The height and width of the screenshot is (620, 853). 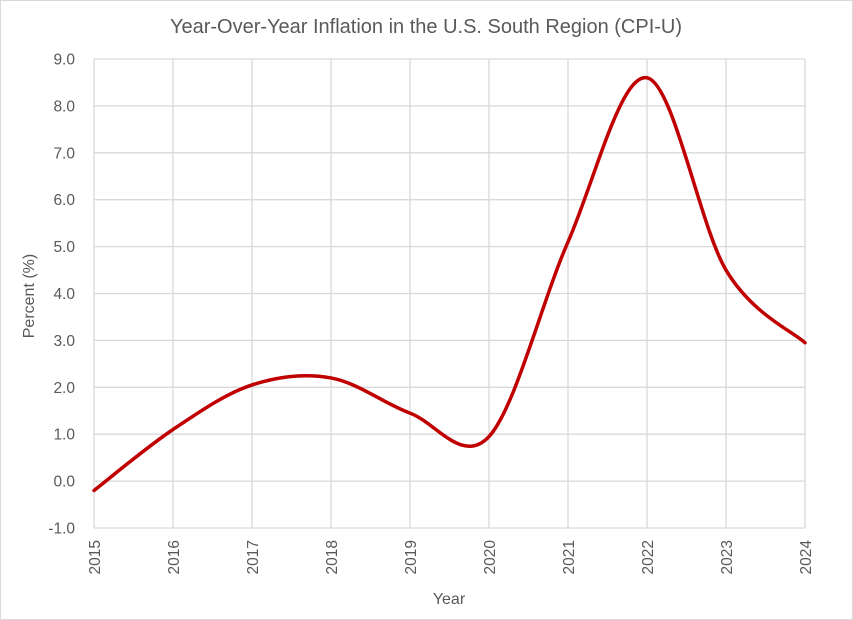 What do you see at coordinates (64, 200) in the screenshot?
I see `y-tick-label: 6.0` at bounding box center [64, 200].